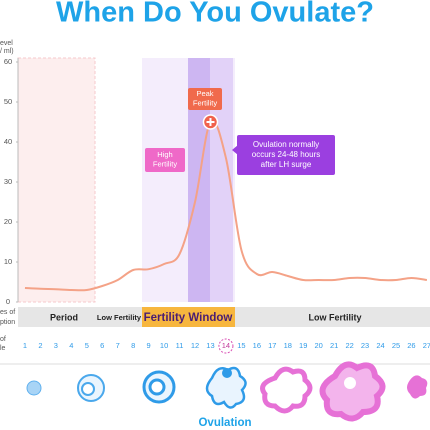 The width and height of the screenshot is (430, 430). What do you see at coordinates (195, 345) in the screenshot?
I see `x-tick-label: 12` at bounding box center [195, 345].